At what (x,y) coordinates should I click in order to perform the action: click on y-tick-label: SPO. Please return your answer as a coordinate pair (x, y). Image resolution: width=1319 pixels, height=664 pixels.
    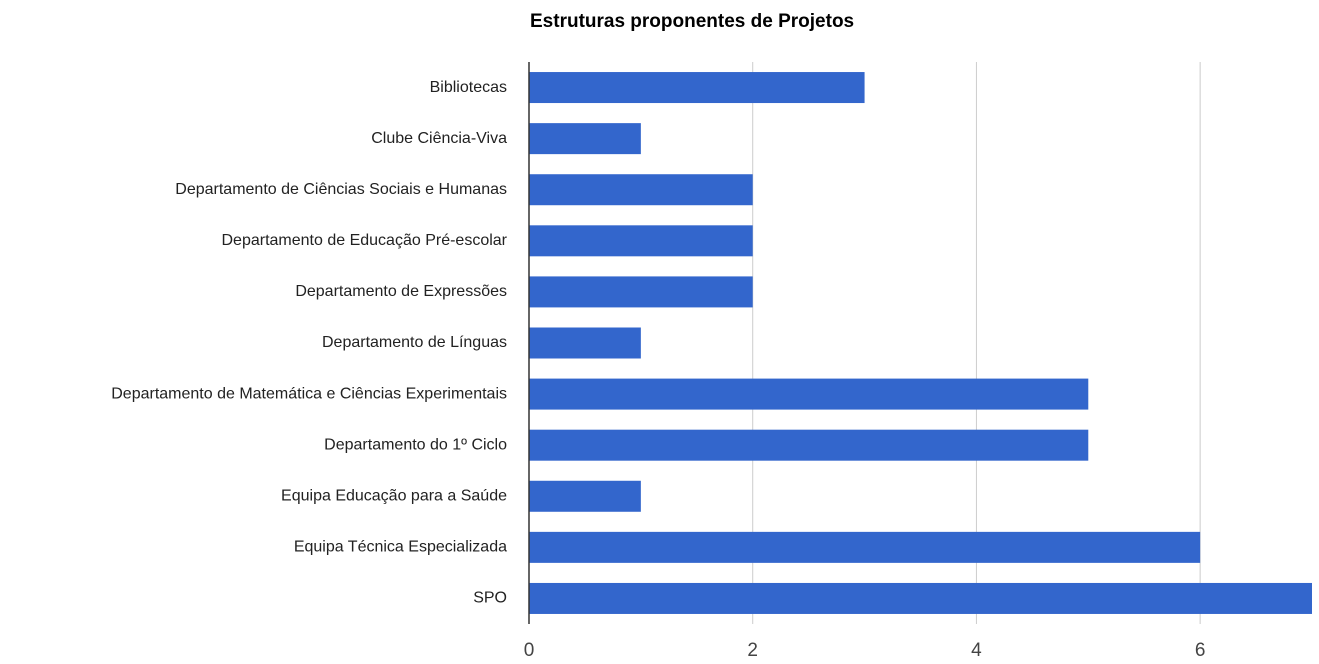
    Looking at the image, I should click on (490, 598).